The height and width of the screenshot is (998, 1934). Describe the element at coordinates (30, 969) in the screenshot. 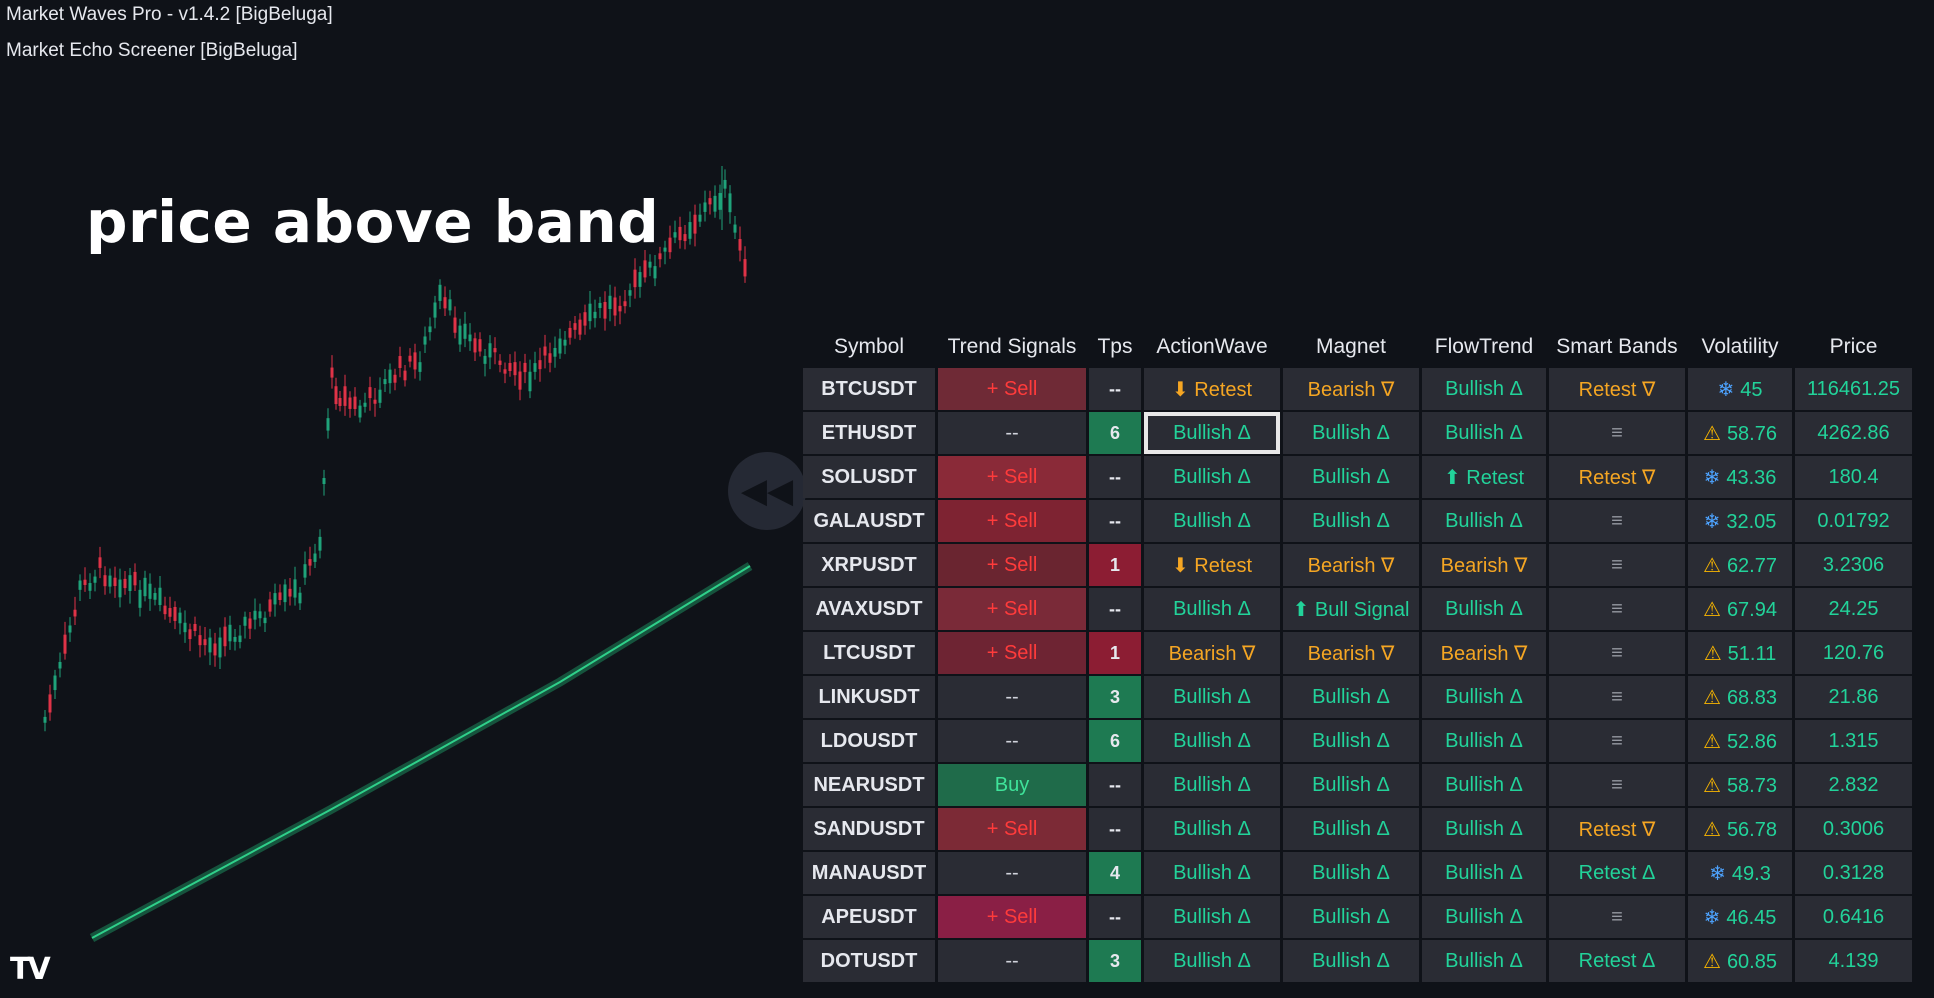

I see `tradingview-logo: TV` at that location.